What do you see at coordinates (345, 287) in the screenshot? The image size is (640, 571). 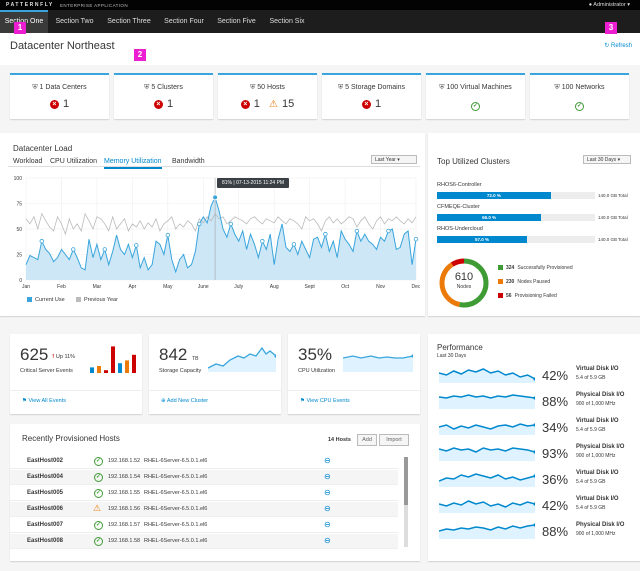 I see `x-tick-label: Oct` at bounding box center [345, 287].